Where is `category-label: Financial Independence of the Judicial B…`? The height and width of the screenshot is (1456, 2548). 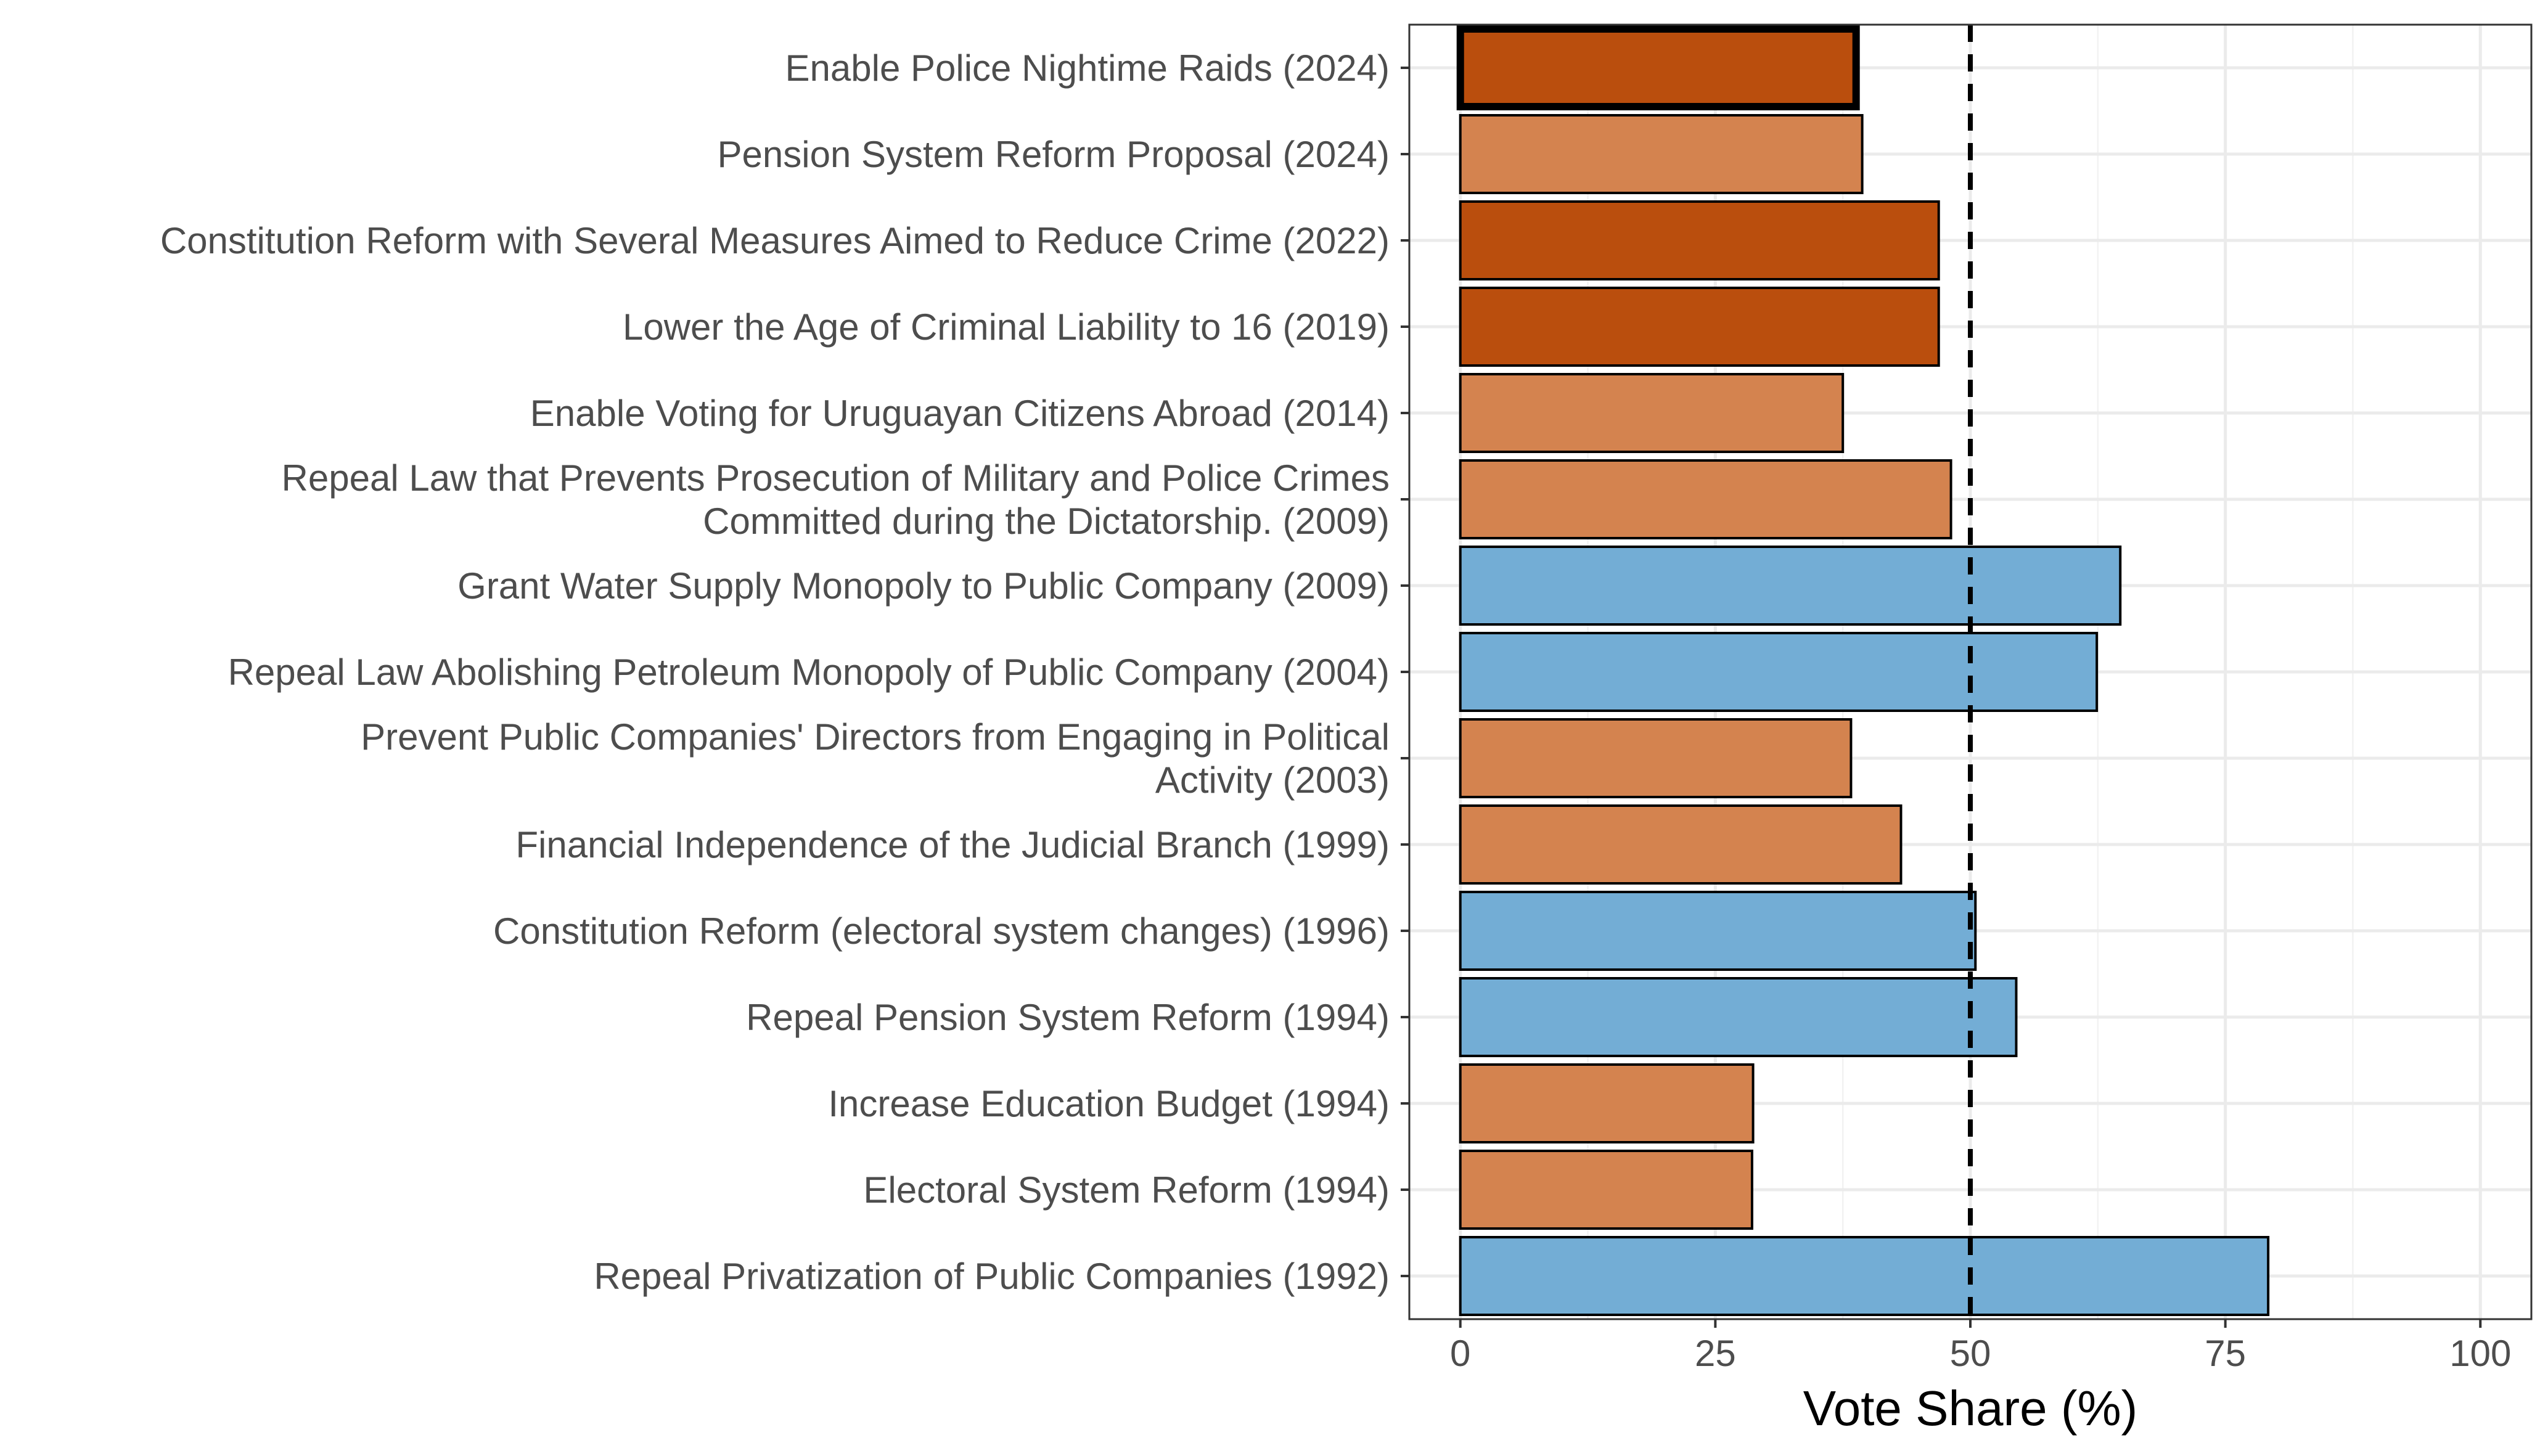
category-label: Financial Independence of the Judicial B… is located at coordinates (953, 845).